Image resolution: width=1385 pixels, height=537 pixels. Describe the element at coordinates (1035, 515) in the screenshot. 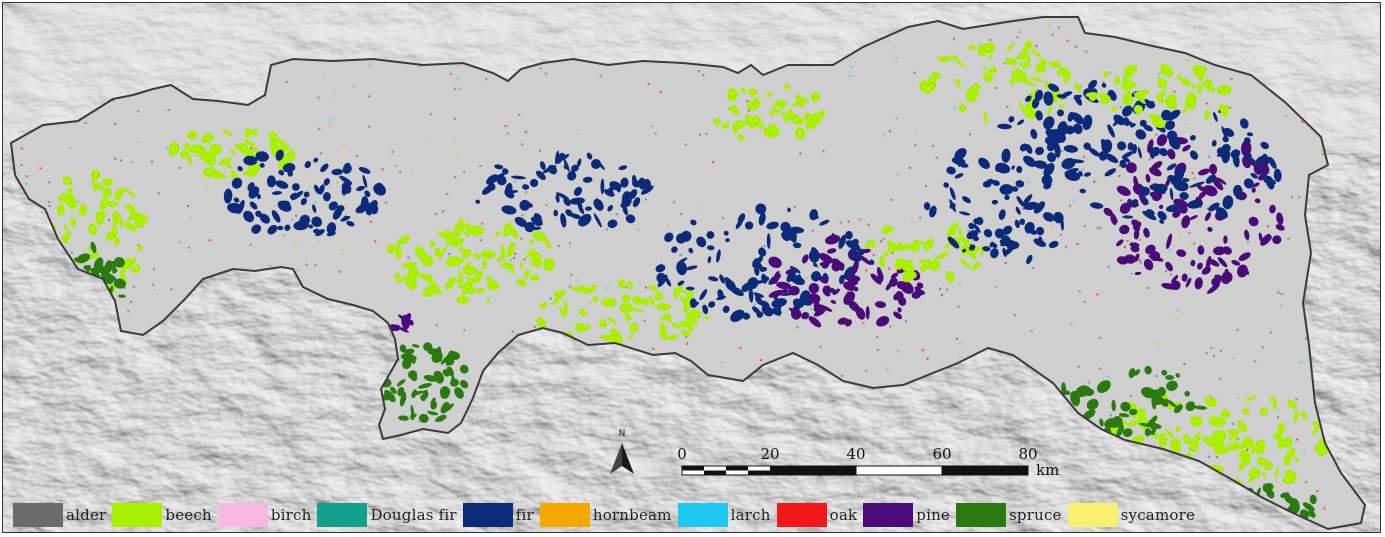

I see `legend-label-spruce: spruce` at that location.